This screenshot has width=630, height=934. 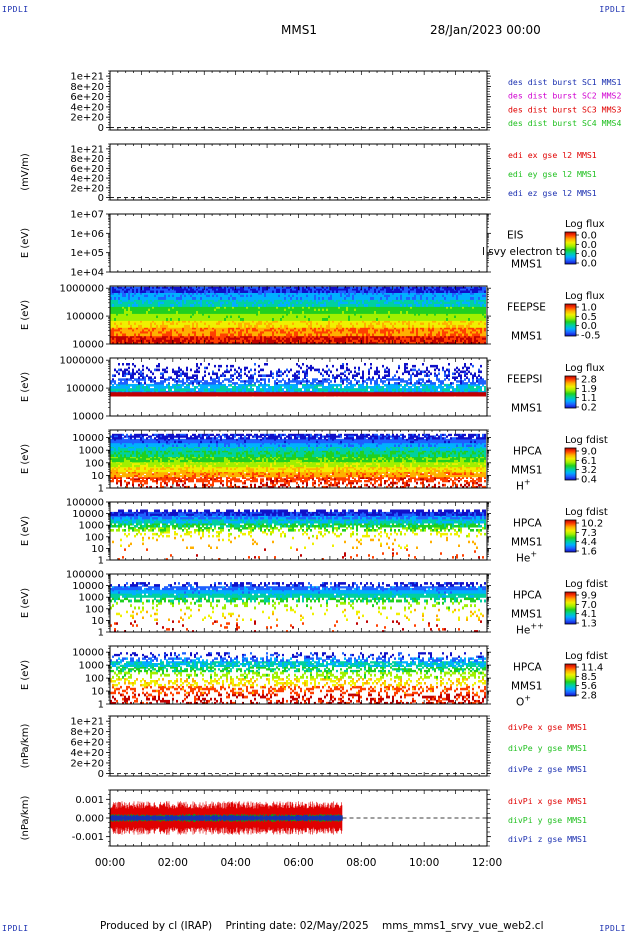 What do you see at coordinates (298, 534) in the screenshot?
I see `panel-content-p7` at bounding box center [298, 534].